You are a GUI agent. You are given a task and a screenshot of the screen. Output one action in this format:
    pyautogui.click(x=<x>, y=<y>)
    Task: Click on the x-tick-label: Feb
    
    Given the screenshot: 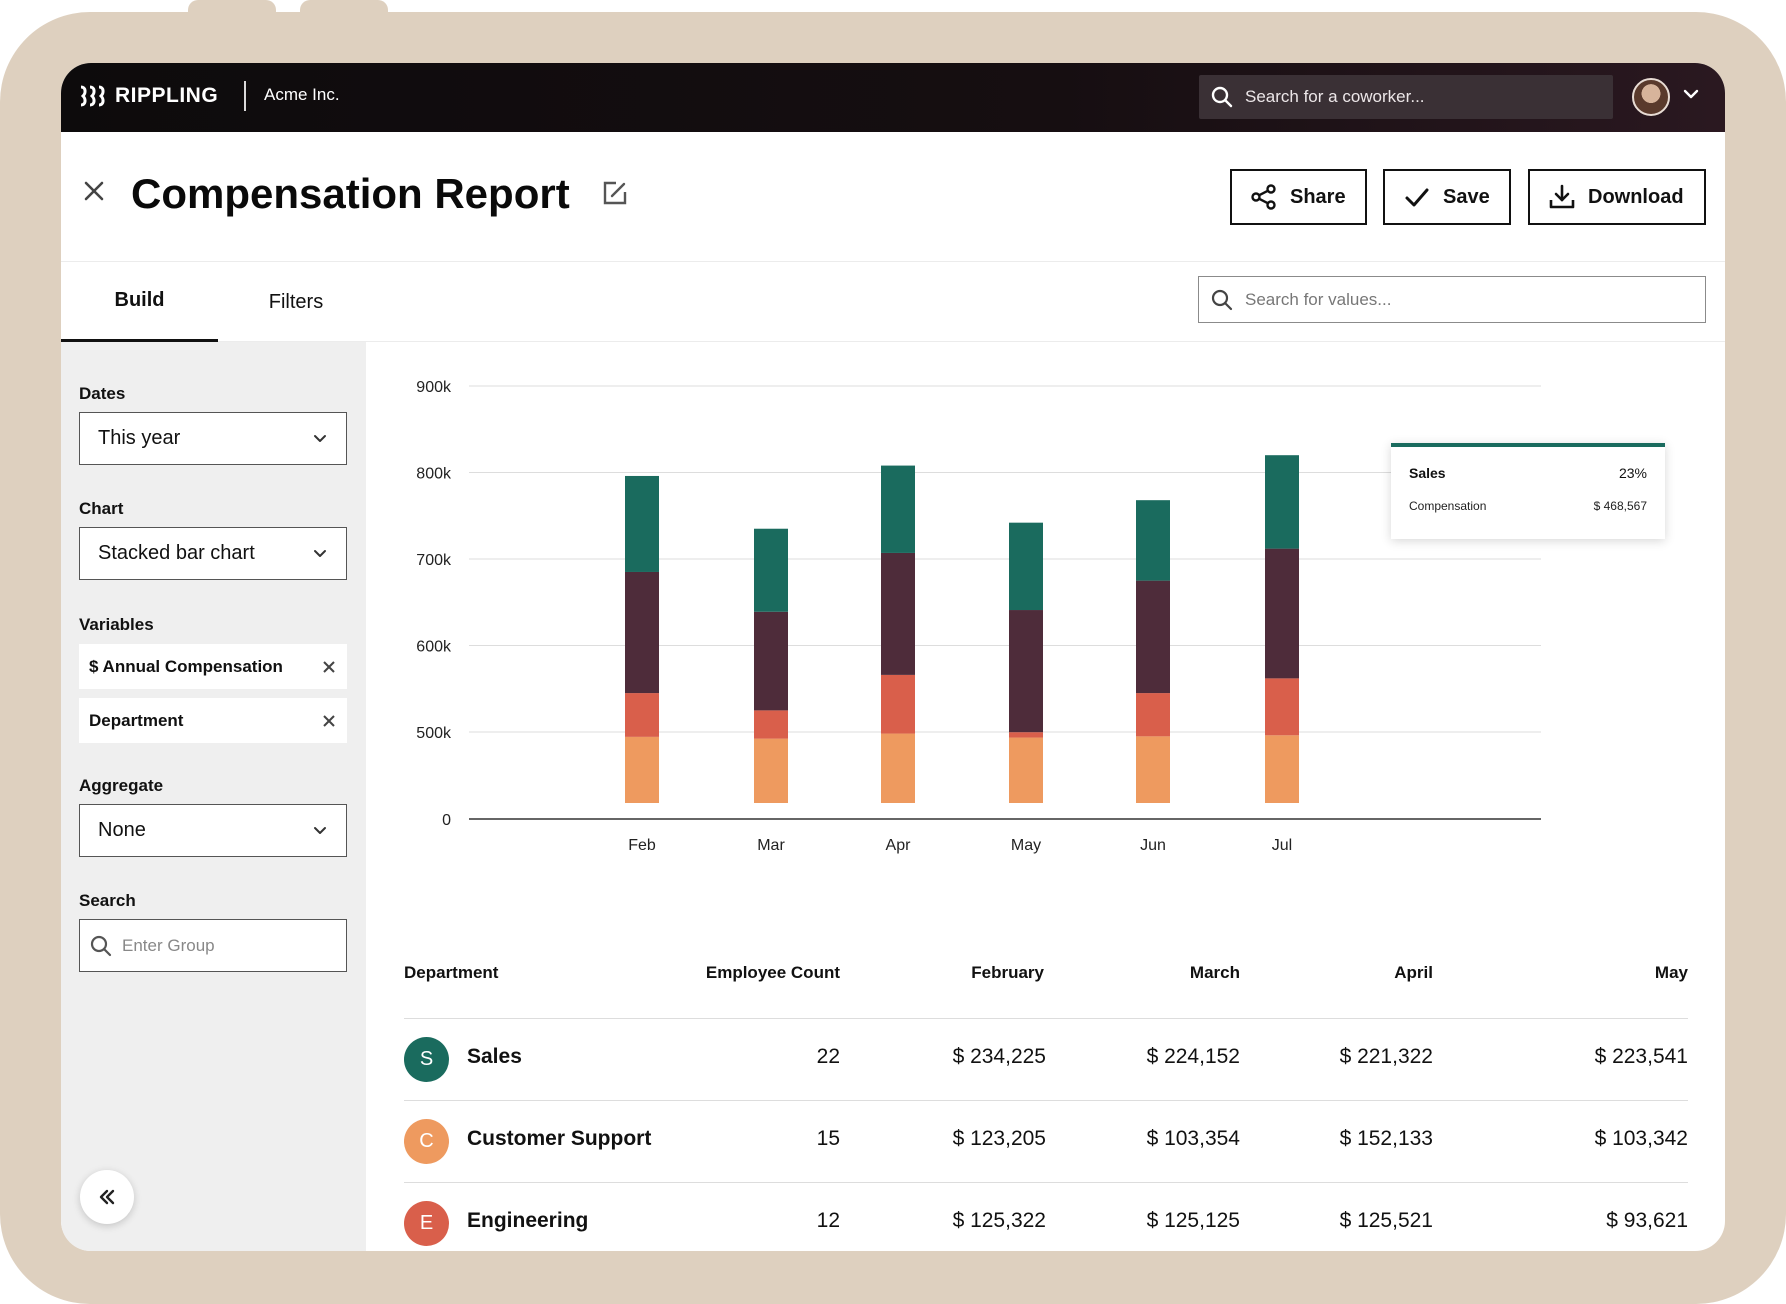 What is the action you would take?
    pyautogui.click(x=642, y=845)
    